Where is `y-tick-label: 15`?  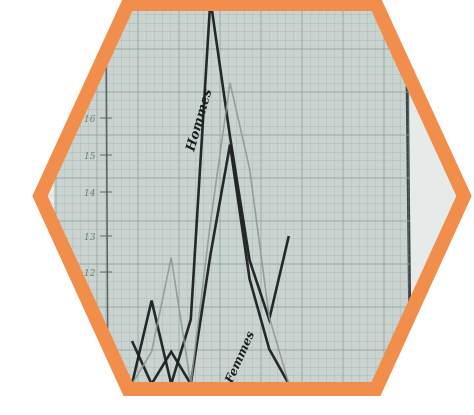 y-tick-label: 15 is located at coordinates (90, 157).